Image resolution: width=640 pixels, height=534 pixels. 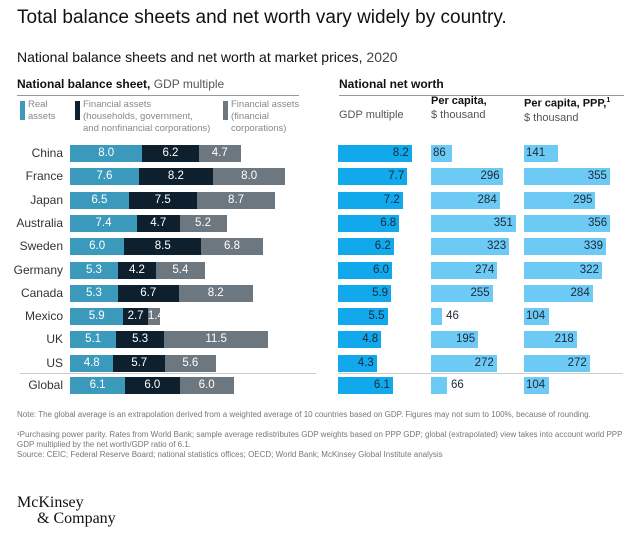 I want to click on col-head-ppp-bold: Per capita, PPP,, so click(x=565, y=103).